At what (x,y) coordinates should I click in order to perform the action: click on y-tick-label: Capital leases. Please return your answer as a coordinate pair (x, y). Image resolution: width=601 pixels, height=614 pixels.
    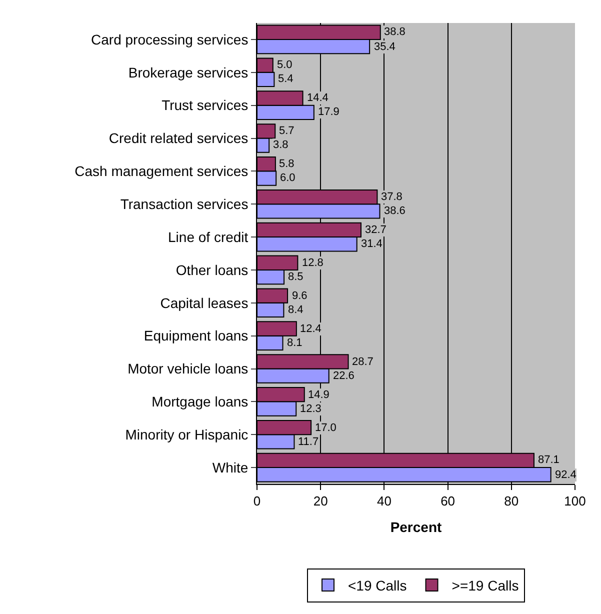
    Looking at the image, I should click on (204, 302).